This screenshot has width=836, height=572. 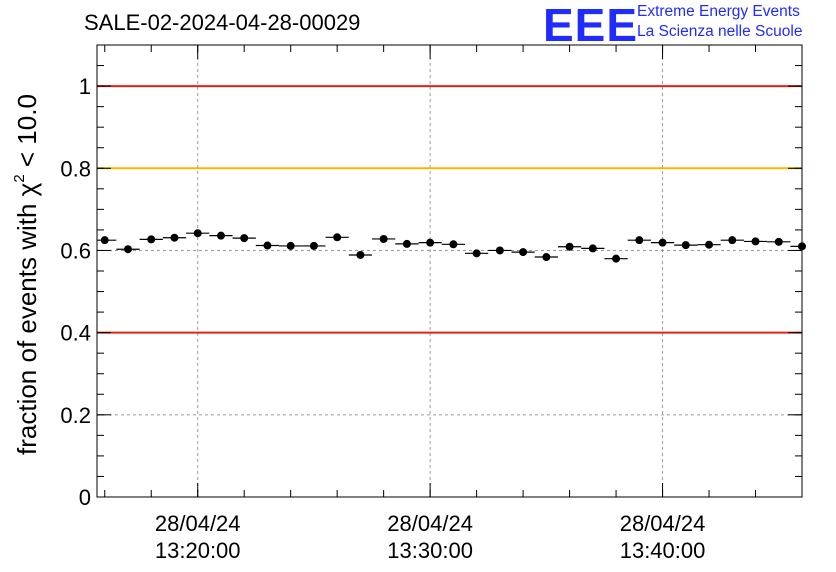 What do you see at coordinates (222, 22) in the screenshot?
I see `chart-title: SALE-02-2024-04-28-00029` at bounding box center [222, 22].